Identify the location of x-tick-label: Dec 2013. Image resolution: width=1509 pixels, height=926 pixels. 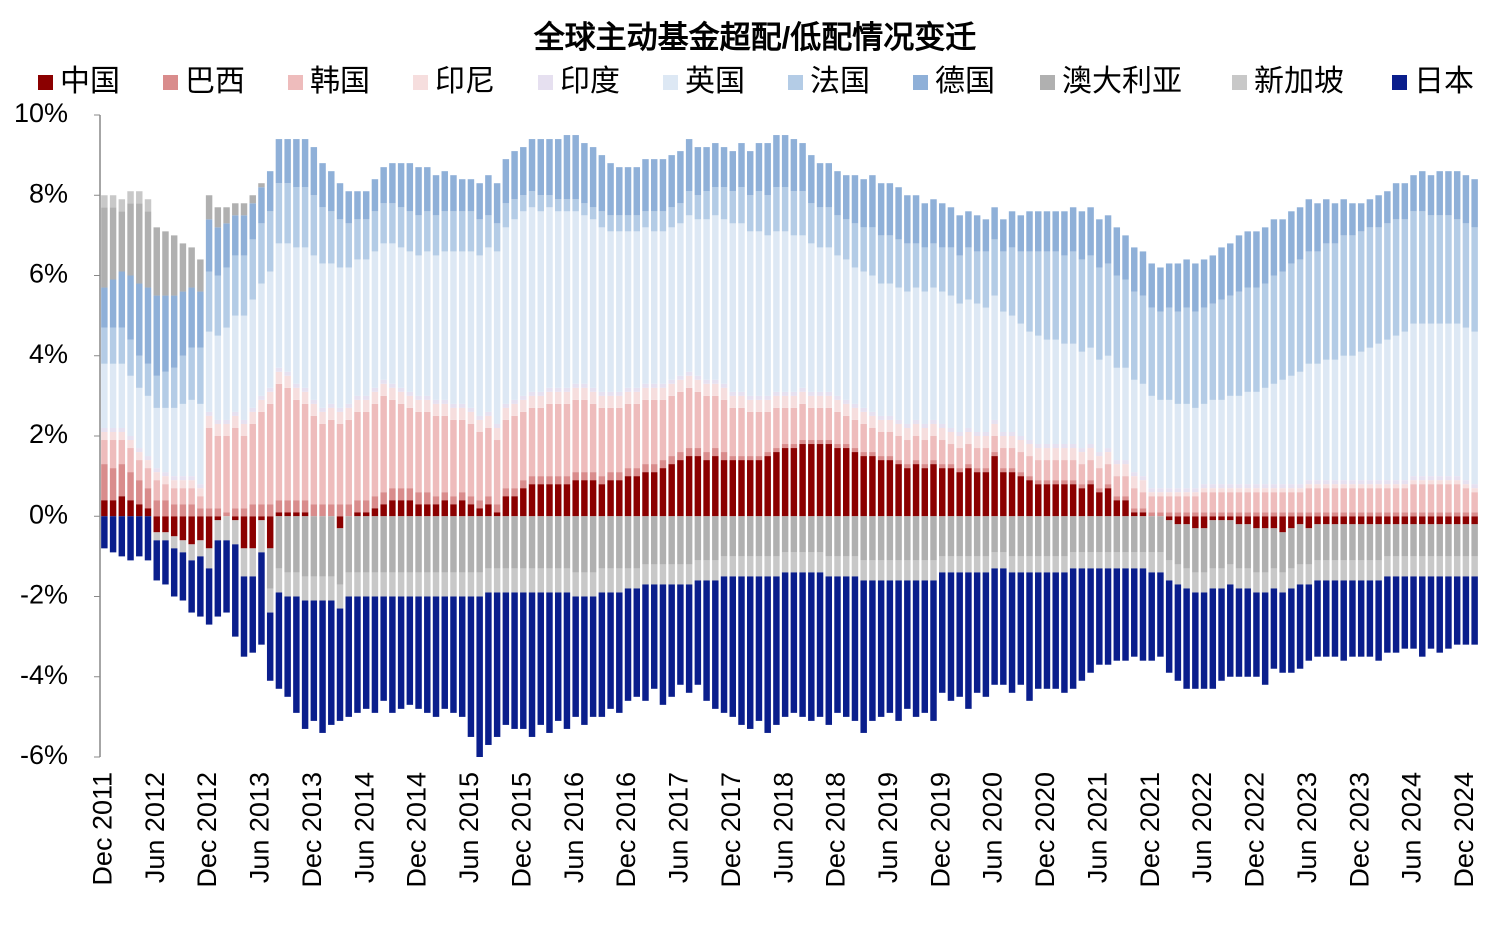
(312, 830).